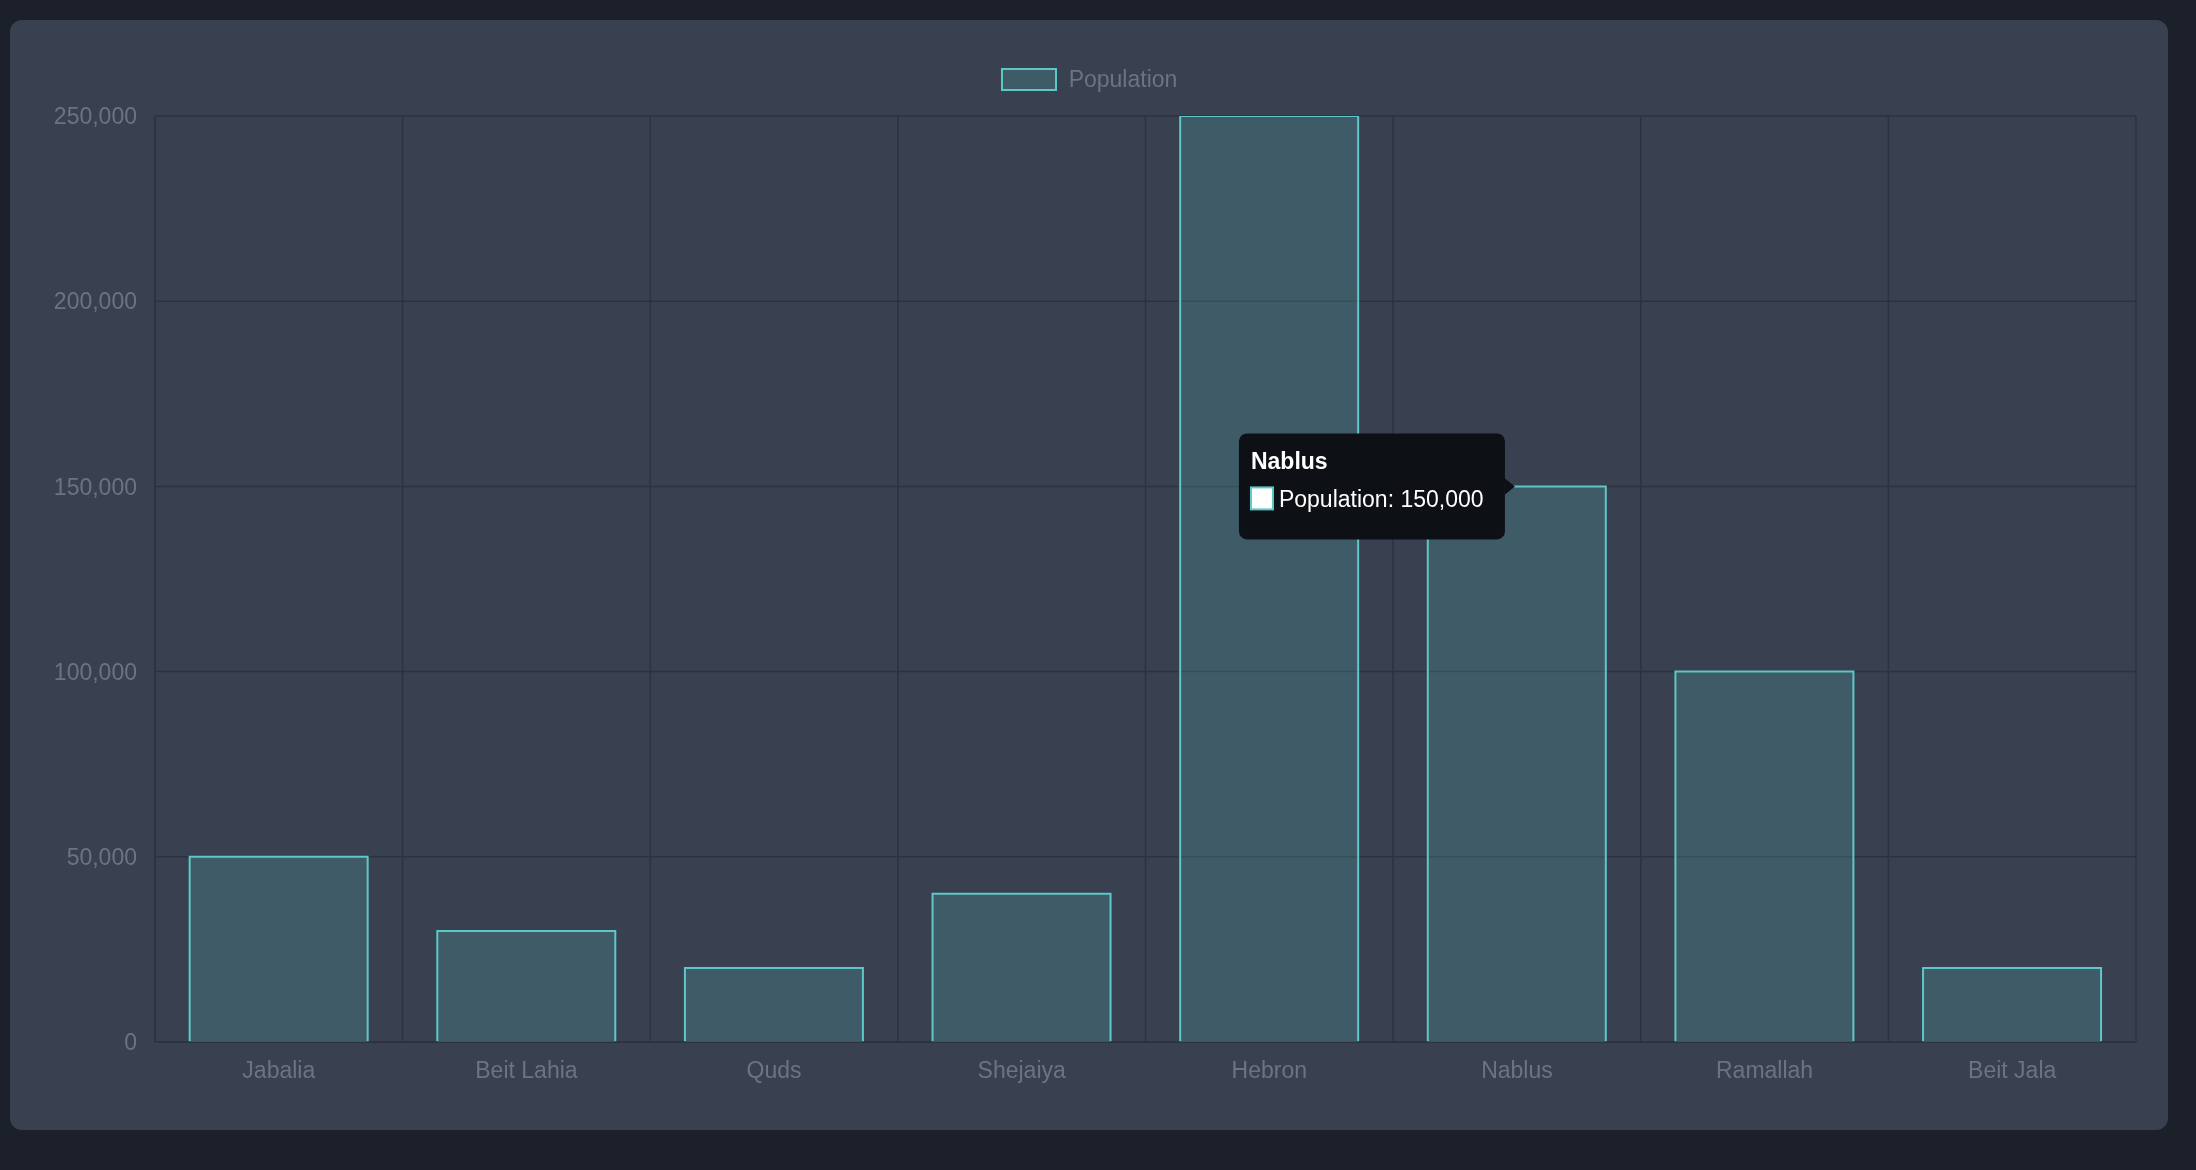  I want to click on annotation: Population: 150,000, so click(1381, 499).